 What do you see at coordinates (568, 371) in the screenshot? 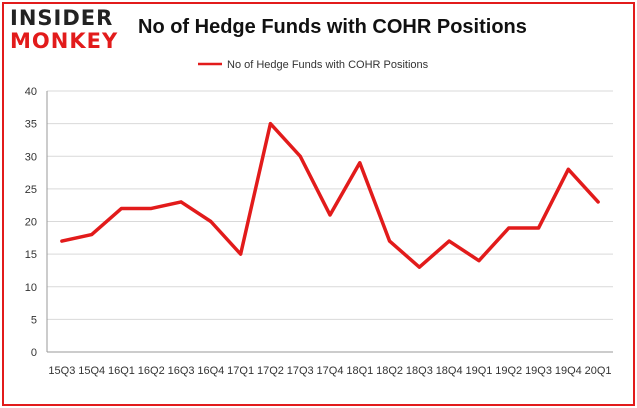
I see `x-tick-label: 19Q4` at bounding box center [568, 371].